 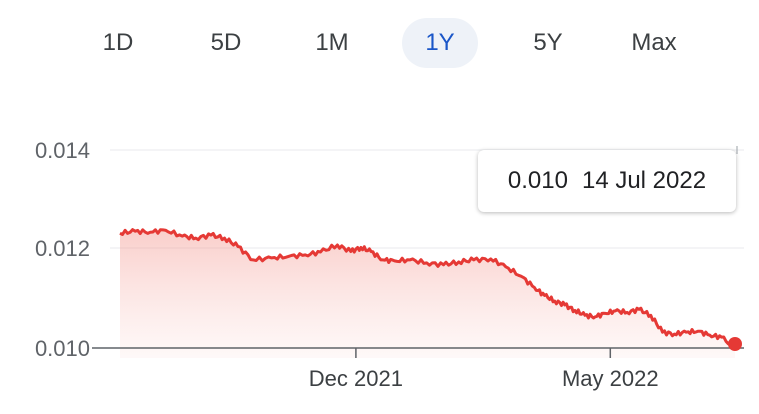 What do you see at coordinates (118, 42) in the screenshot?
I see `tab-1d: 1D` at bounding box center [118, 42].